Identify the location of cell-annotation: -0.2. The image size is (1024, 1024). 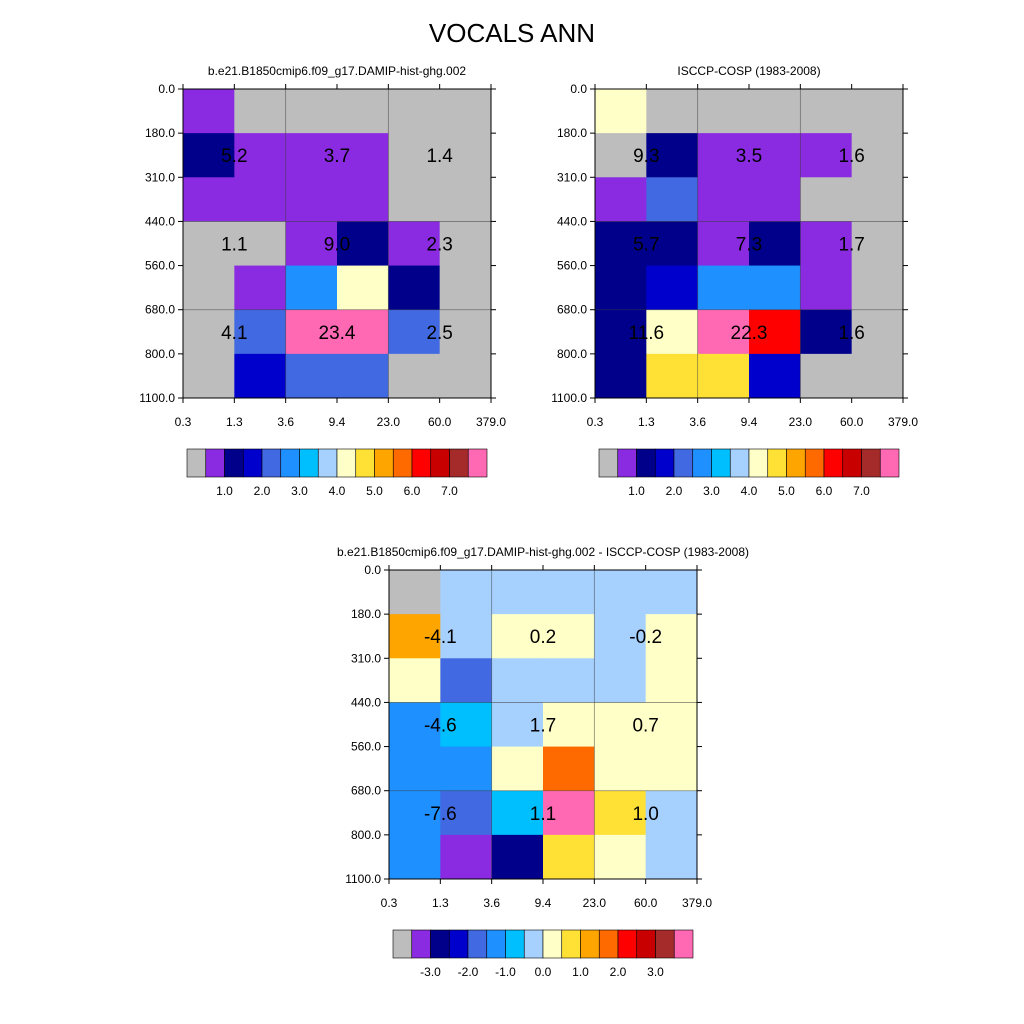
(645, 637).